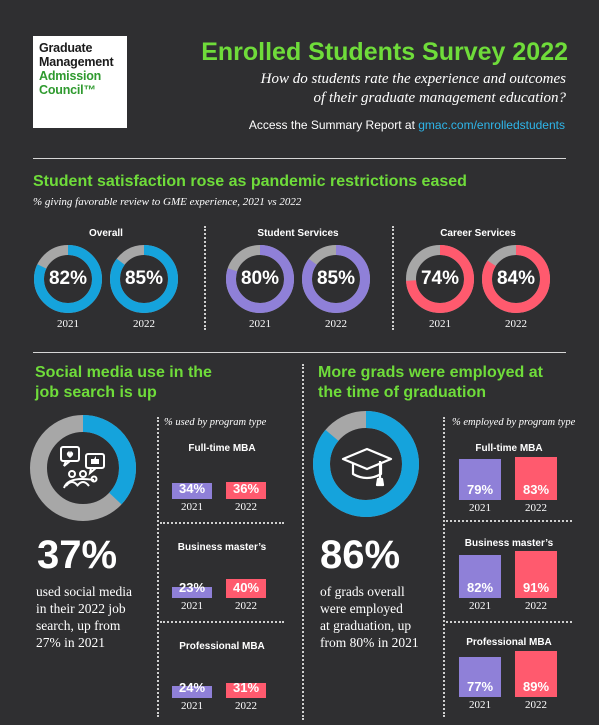  I want to click on program-bar: 91%, so click(536, 574).